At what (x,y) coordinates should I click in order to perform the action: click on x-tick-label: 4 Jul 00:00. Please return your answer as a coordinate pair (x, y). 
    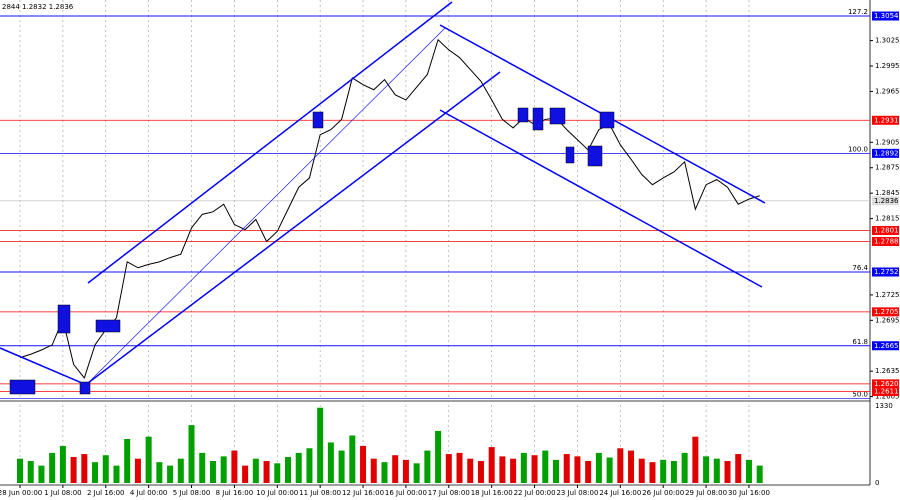
    Looking at the image, I should click on (149, 493).